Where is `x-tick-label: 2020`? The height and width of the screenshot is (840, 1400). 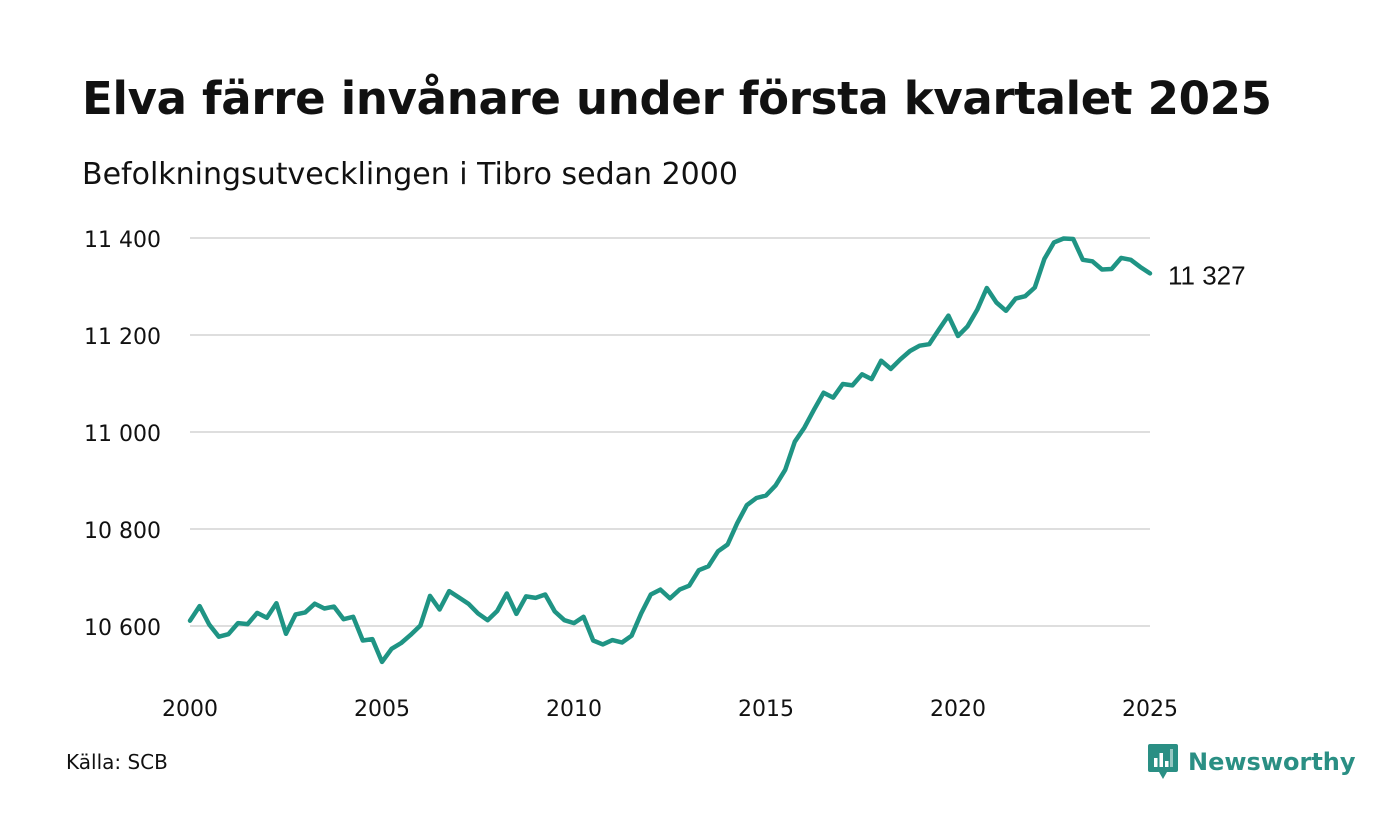
x-tick-label: 2020 is located at coordinates (958, 709).